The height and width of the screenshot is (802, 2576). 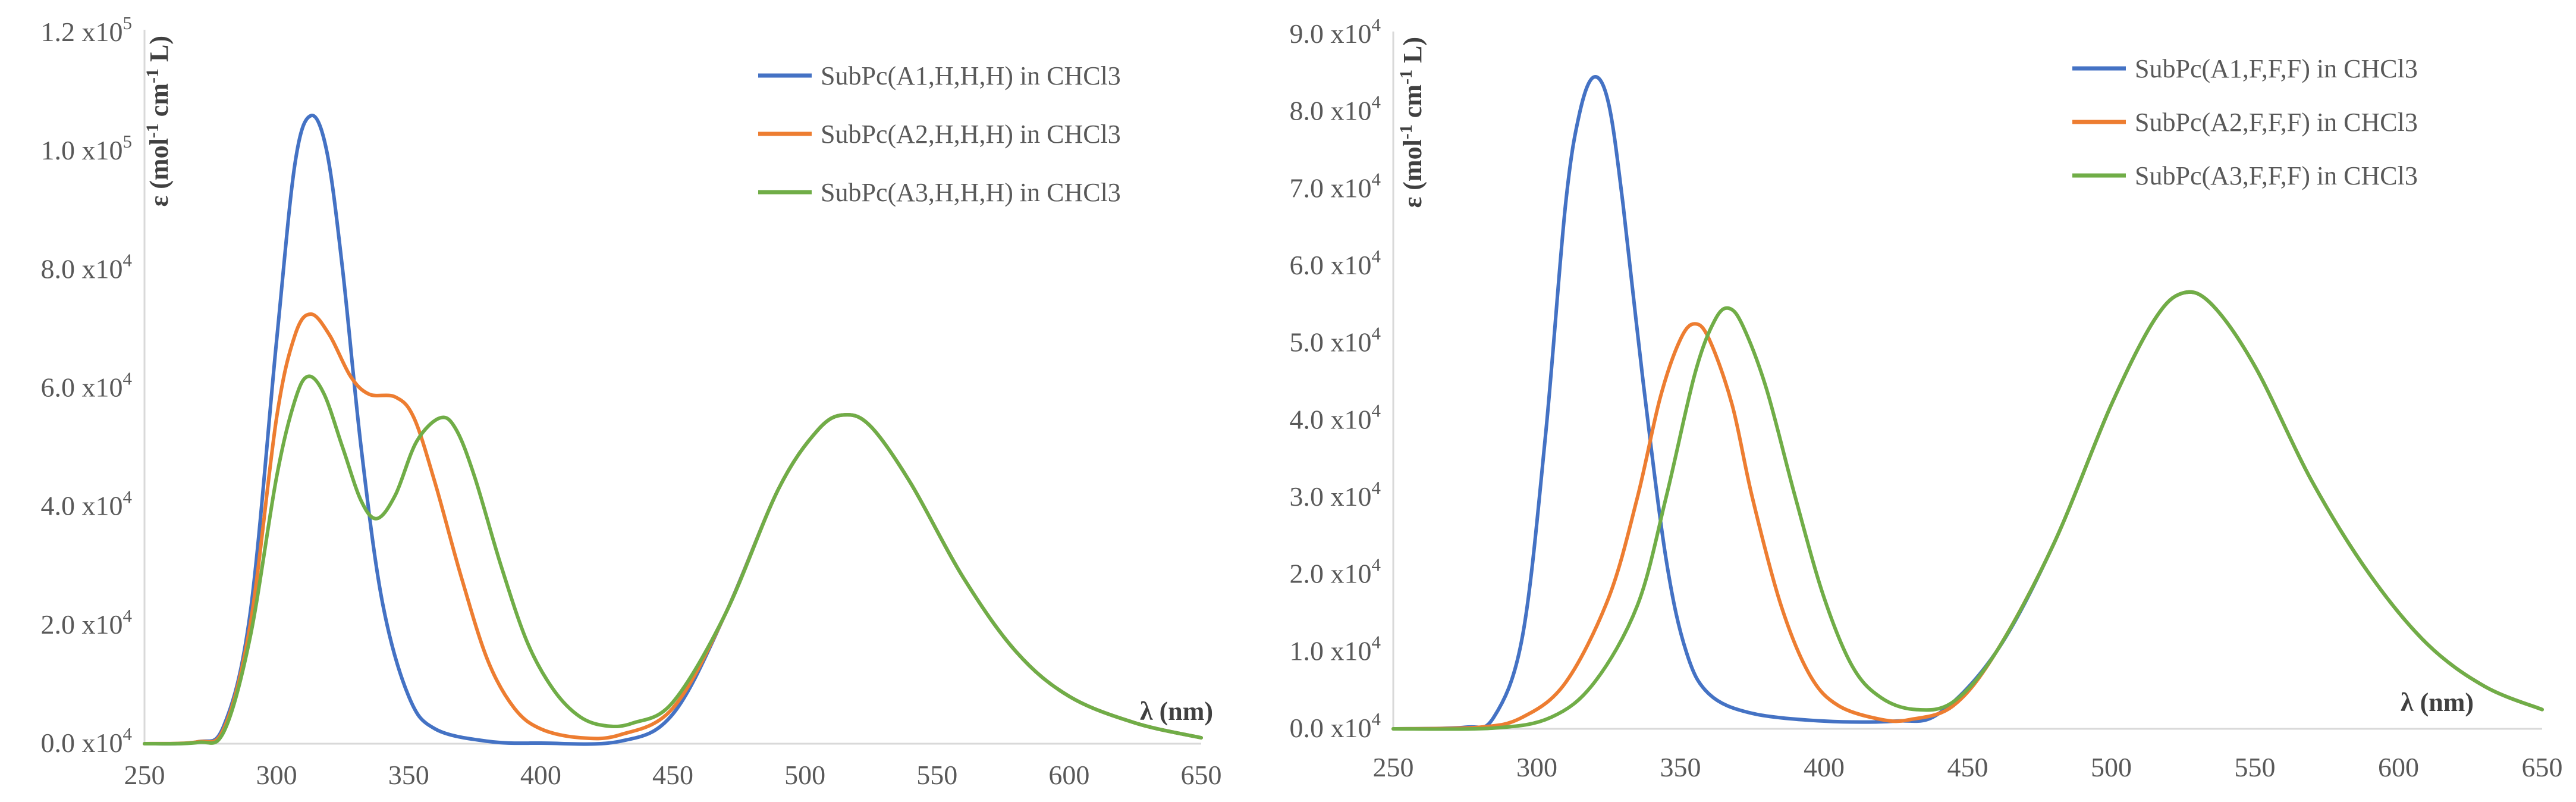 I want to click on legend-entry: SubPc(A3,H,H,H) in CHCl3, so click(x=971, y=192).